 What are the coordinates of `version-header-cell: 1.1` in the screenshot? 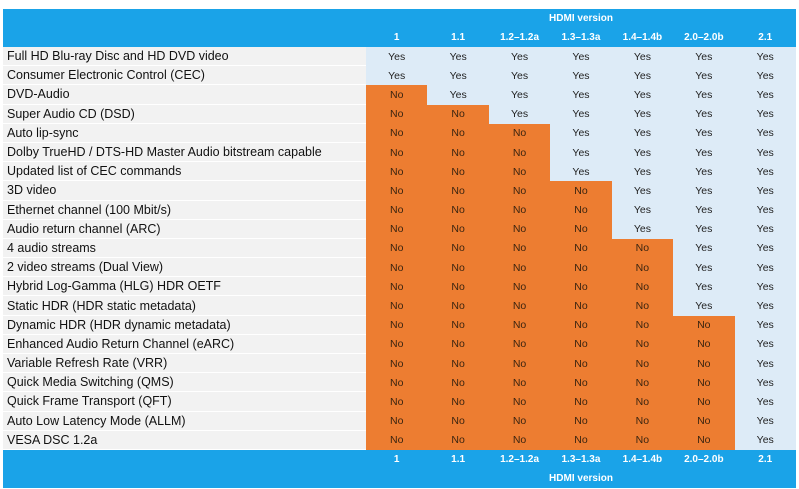 It's located at (458, 37).